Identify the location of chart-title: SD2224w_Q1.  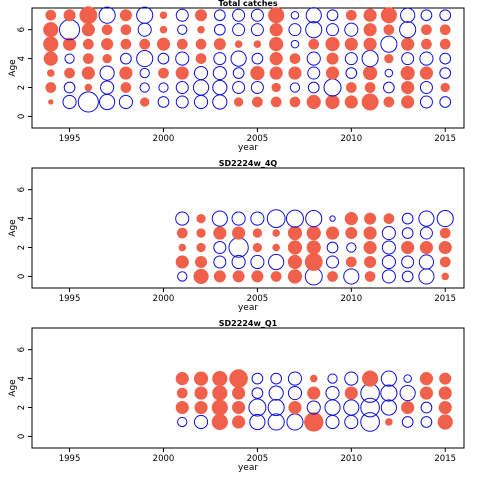
(248, 323).